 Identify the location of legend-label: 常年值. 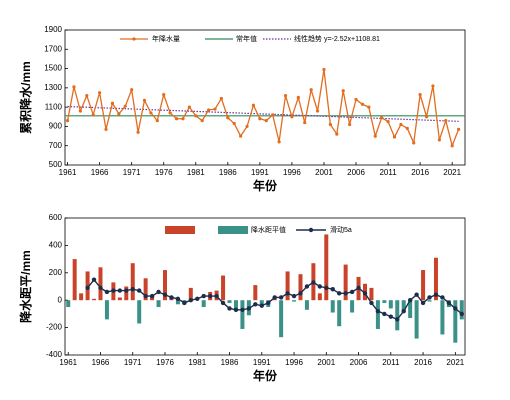
(246, 38).